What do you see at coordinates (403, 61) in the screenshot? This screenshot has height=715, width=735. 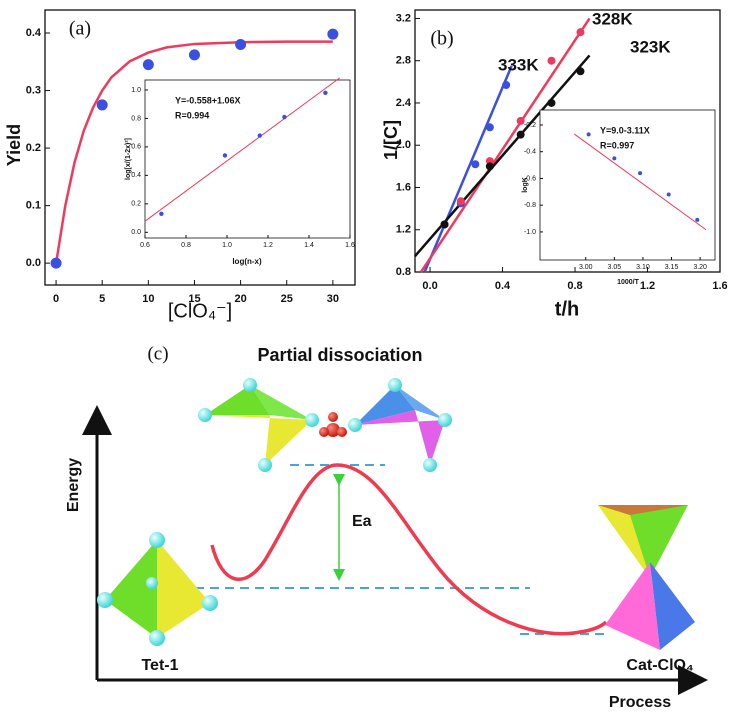 I see `y-tick-label: 2.8` at bounding box center [403, 61].